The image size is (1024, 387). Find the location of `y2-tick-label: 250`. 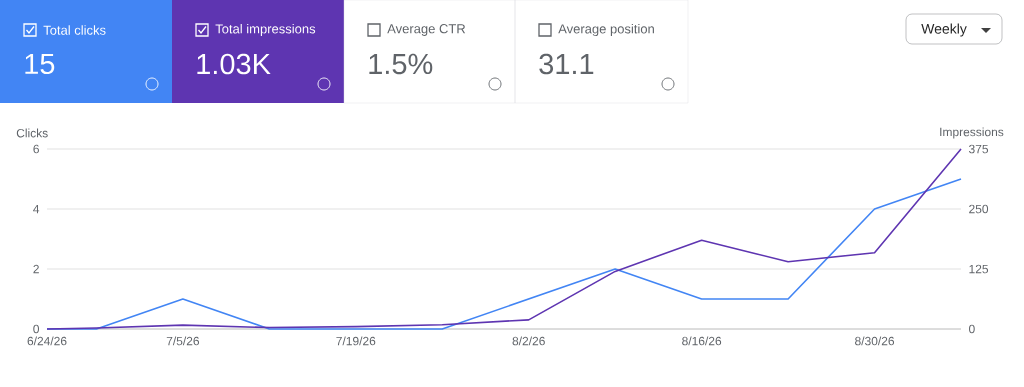

y2-tick-label: 250 is located at coordinates (979, 209).